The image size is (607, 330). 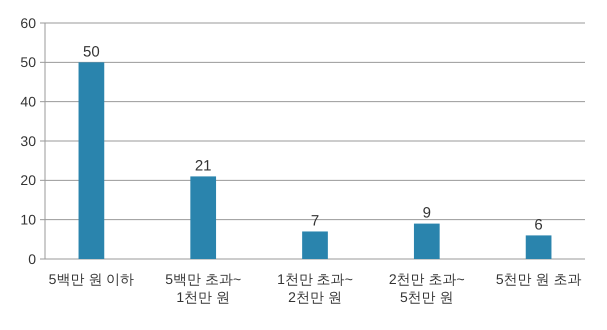 I want to click on y-tick-label: 40, so click(x=28, y=102).